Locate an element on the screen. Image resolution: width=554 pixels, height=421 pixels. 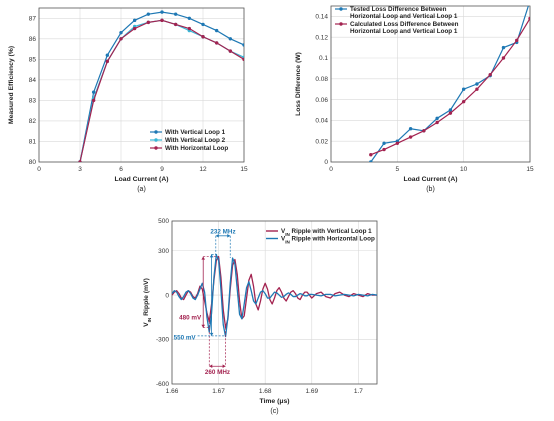
y-axis-label: VIN Ripple (mV) is located at coordinates (147, 302).